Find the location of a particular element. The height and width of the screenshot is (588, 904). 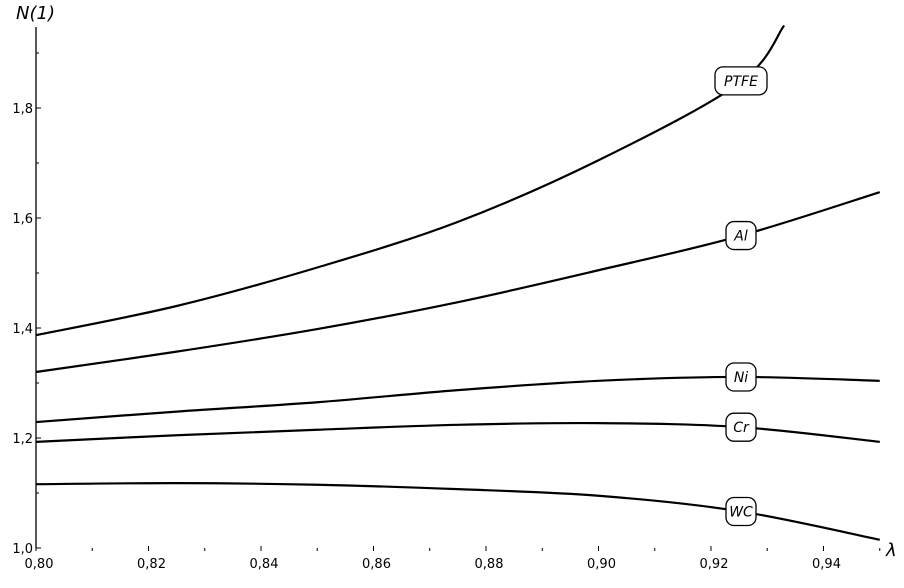

series-label-ni: Ni is located at coordinates (741, 377).